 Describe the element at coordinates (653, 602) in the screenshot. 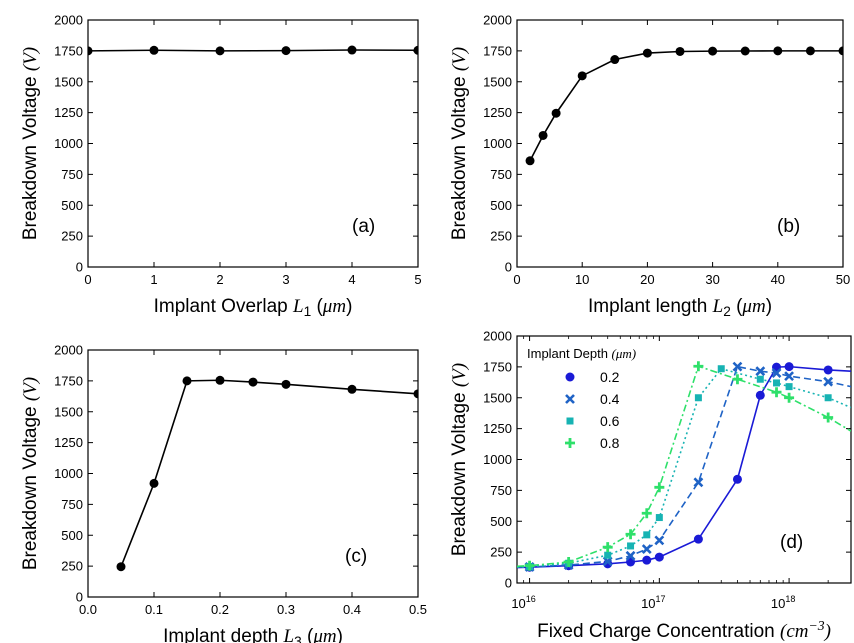

I see `x-tick-label: 1017` at that location.